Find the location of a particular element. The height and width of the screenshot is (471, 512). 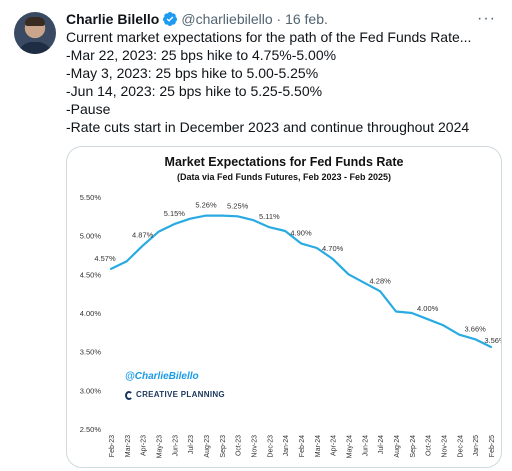

x-tick-label: Sep-24 is located at coordinates (413, 446).